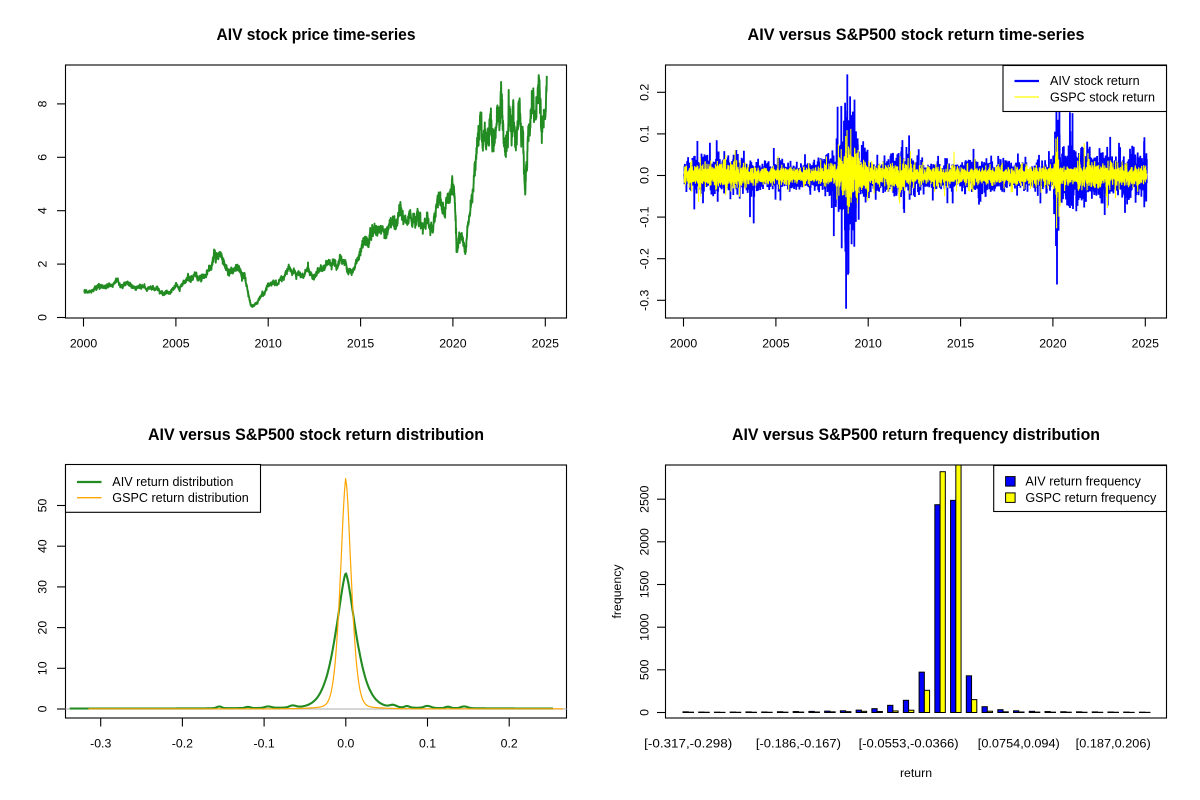 The width and height of the screenshot is (1200, 800). I want to click on svg-text: 20, so click(42, 628).